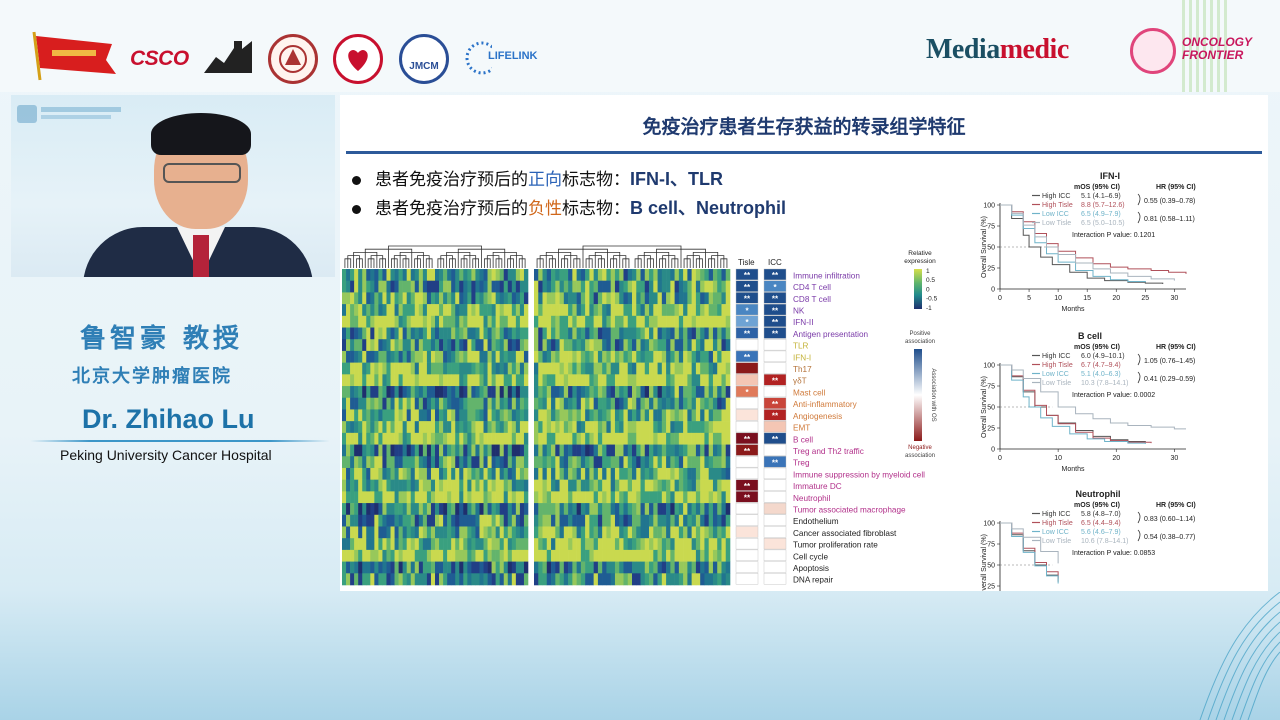  I want to click on km-legend-mos: 6.5 (5.0–10.5), so click(1103, 223).